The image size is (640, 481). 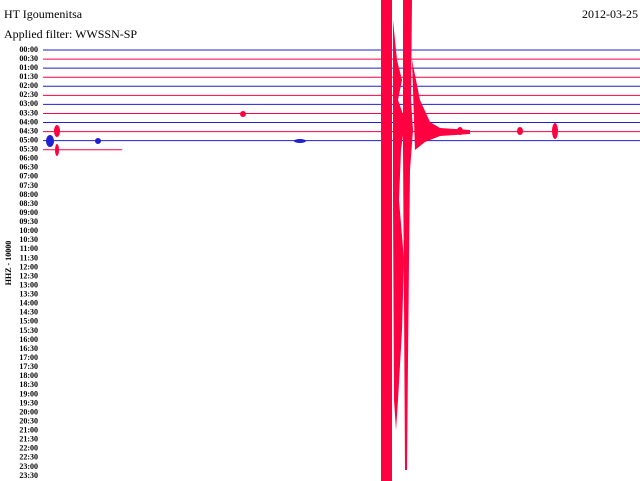 What do you see at coordinates (28, 457) in the screenshot?
I see `row-time-label: 22:30` at bounding box center [28, 457].